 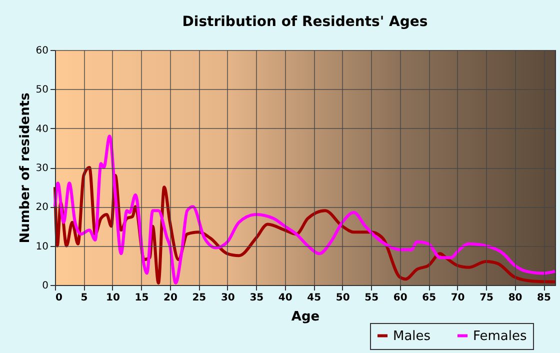 What do you see at coordinates (141, 298) in the screenshot?
I see `x-tick-label: 15` at bounding box center [141, 298].